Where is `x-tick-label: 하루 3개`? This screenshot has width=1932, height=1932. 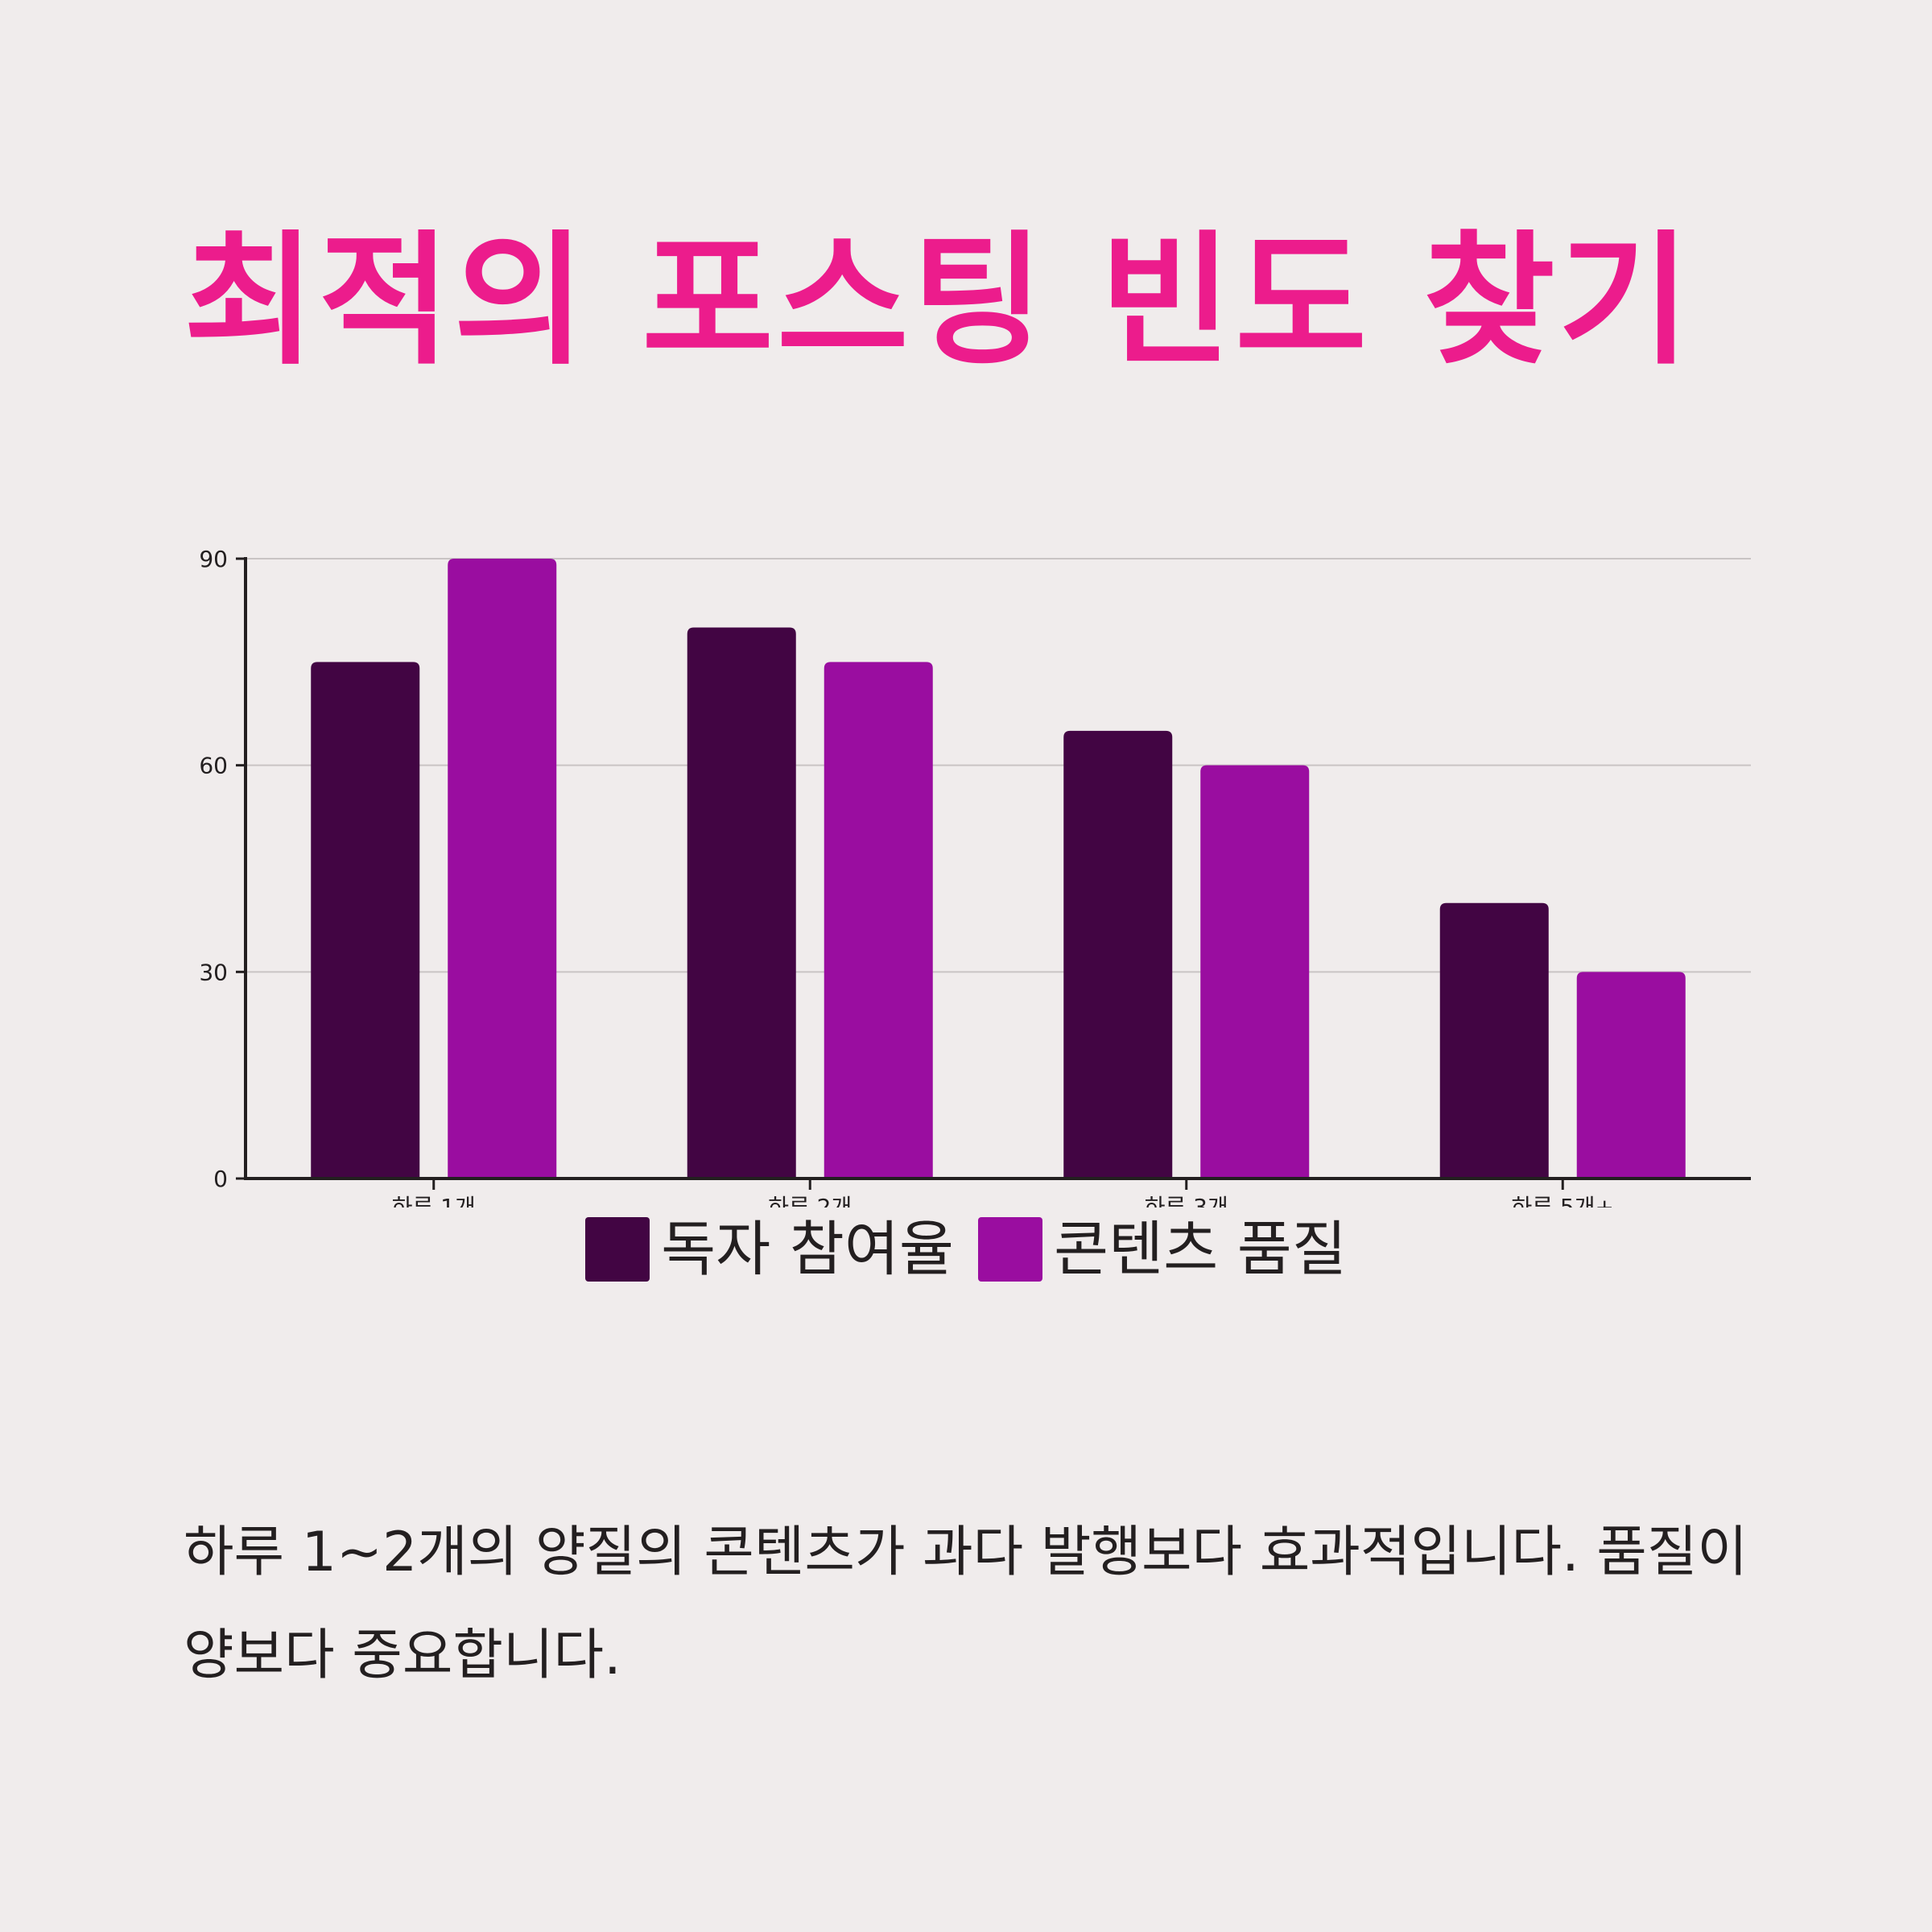 x-tick-label: 하루 3개 is located at coordinates (1186, 1201).